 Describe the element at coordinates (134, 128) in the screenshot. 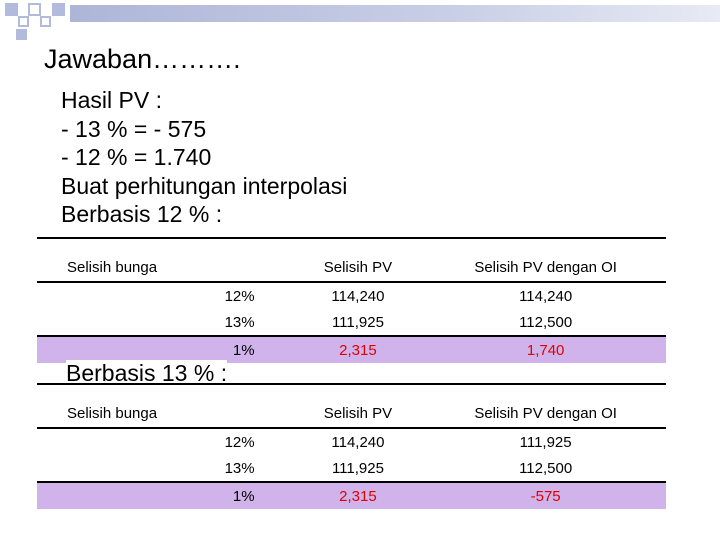

I see `text-line: - 13 % = - 575` at that location.